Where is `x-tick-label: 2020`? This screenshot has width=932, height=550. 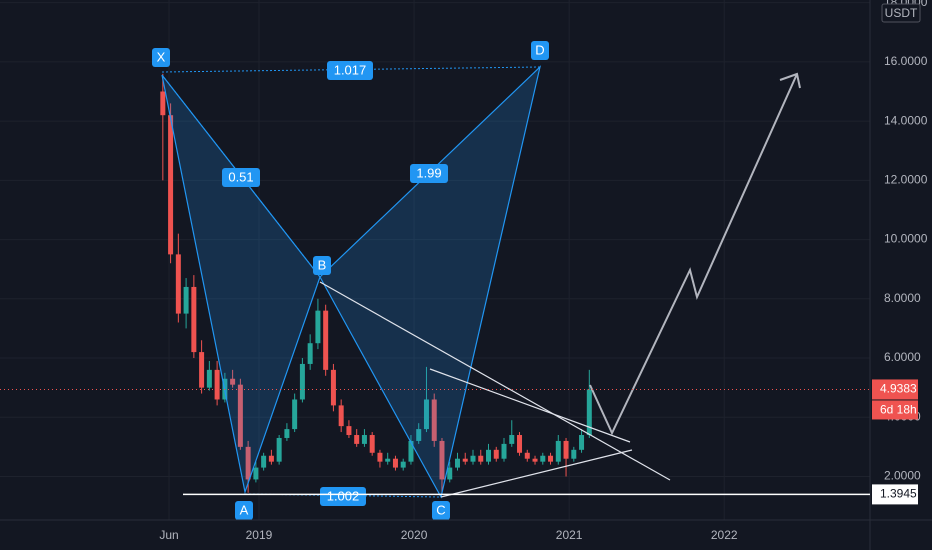
x-tick-label: 2020 is located at coordinates (414, 535).